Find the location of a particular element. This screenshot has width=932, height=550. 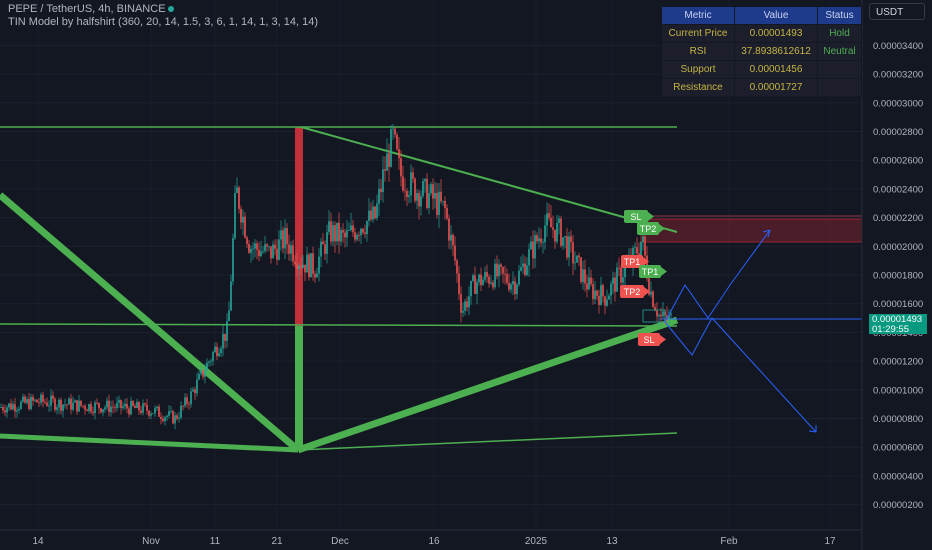

price-tick-label: 0.00002000 is located at coordinates (898, 247).